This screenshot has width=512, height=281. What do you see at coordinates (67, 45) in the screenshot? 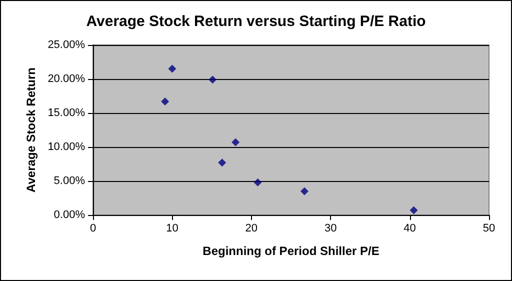
I see `y-tick-label: 25.00%` at bounding box center [67, 45].